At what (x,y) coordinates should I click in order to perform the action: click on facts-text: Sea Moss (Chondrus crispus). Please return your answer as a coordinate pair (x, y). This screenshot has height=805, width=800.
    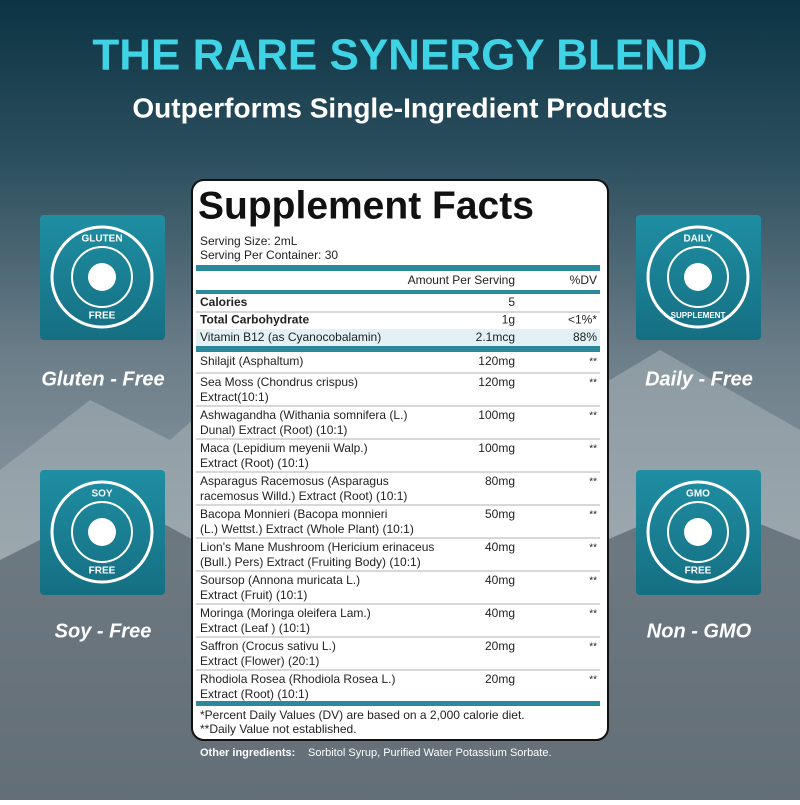
    Looking at the image, I should click on (279, 382).